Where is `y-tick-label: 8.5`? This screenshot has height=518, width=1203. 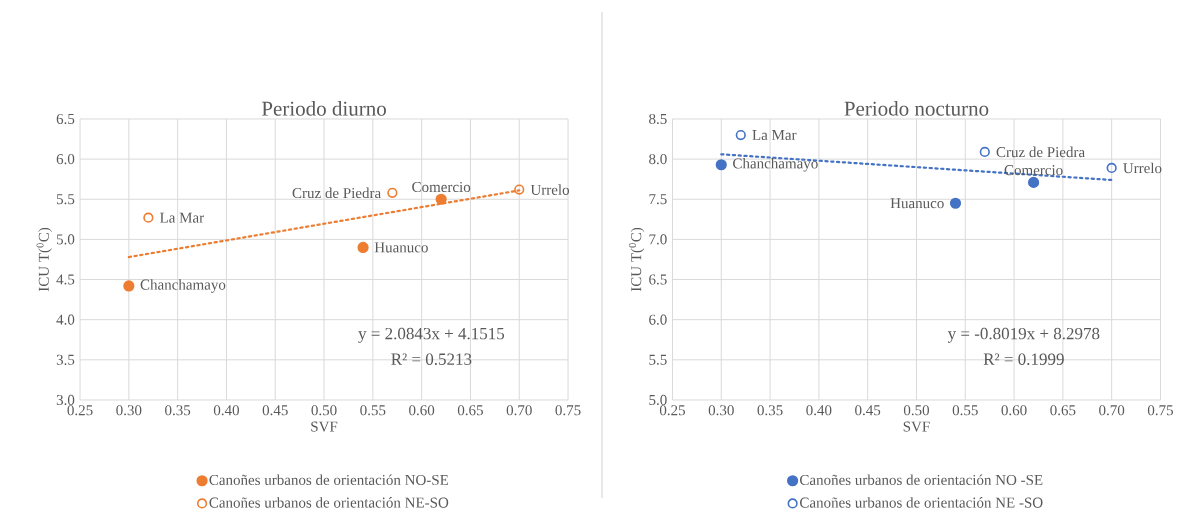
y-tick-label: 8.5 is located at coordinates (658, 119).